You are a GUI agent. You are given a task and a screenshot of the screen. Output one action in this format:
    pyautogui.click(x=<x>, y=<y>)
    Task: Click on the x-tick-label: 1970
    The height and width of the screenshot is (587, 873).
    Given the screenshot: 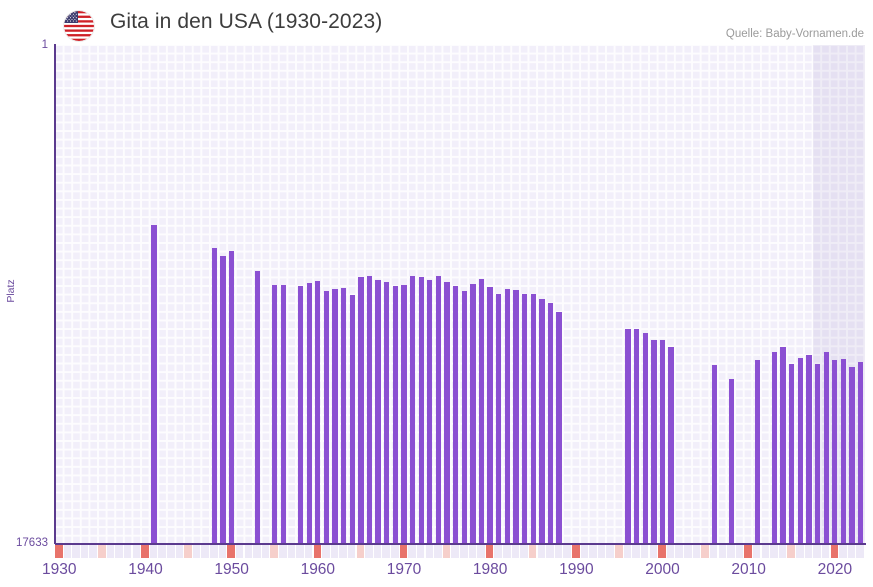 What is the action you would take?
    pyautogui.click(x=404, y=569)
    